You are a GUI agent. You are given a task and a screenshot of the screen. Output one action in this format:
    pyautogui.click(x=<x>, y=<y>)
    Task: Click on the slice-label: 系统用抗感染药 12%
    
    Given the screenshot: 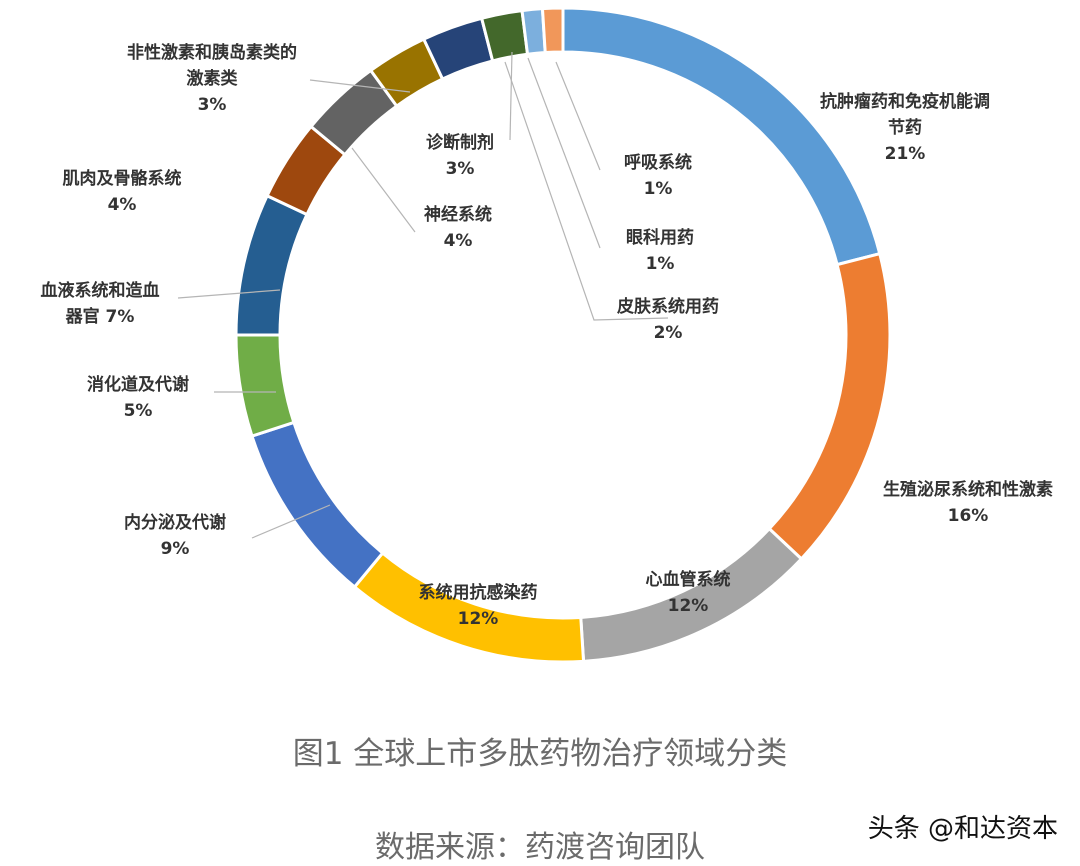 What is the action you would take?
    pyautogui.click(x=478, y=605)
    